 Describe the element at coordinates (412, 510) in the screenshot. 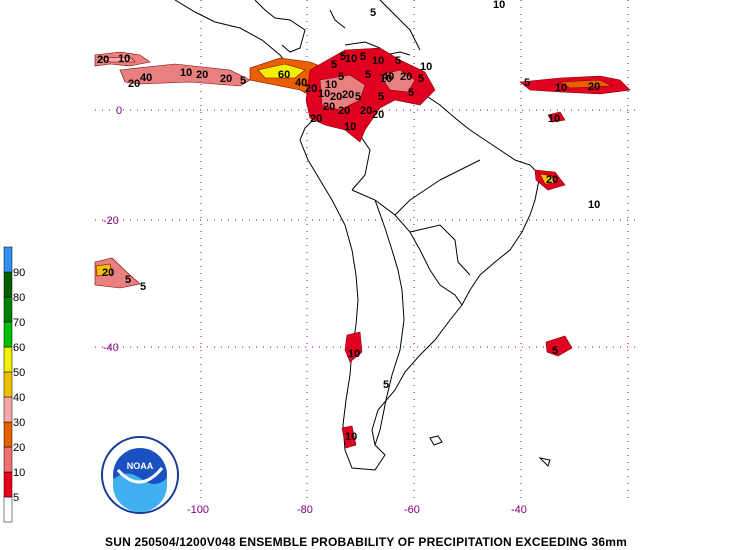

I see `lon-label: -60` at that location.